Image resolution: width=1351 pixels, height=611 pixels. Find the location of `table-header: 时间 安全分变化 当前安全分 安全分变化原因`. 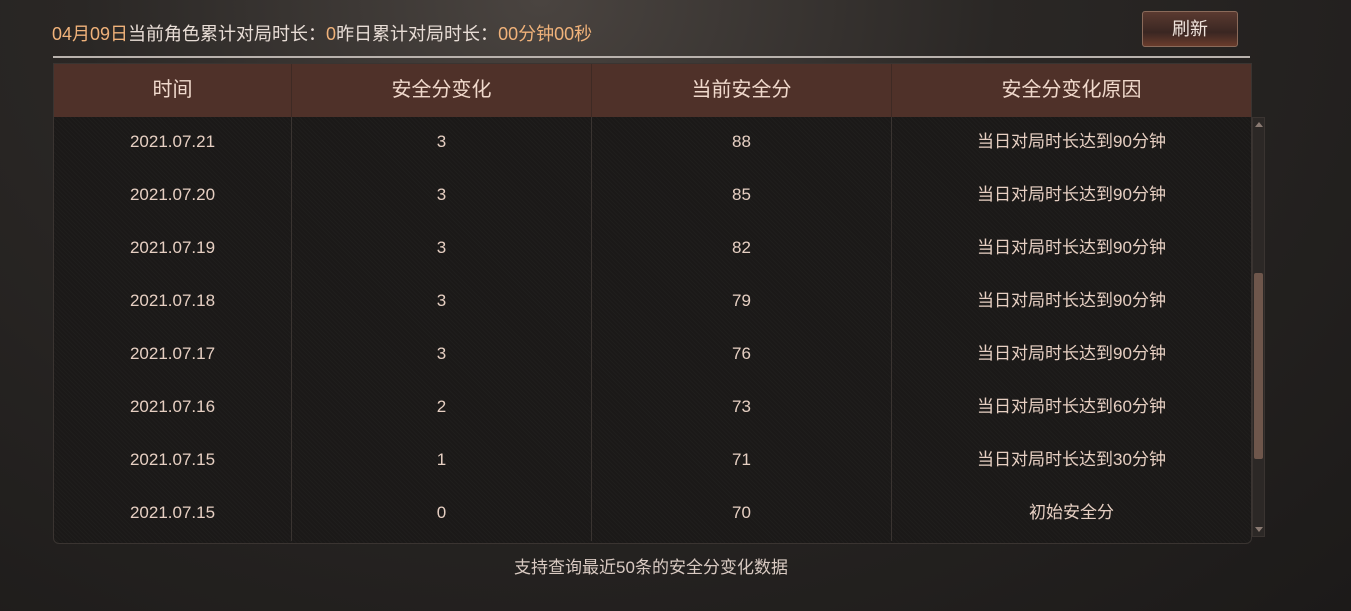

table-header: 时间 安全分变化 当前安全分 安全分变化原因 is located at coordinates (652, 90).